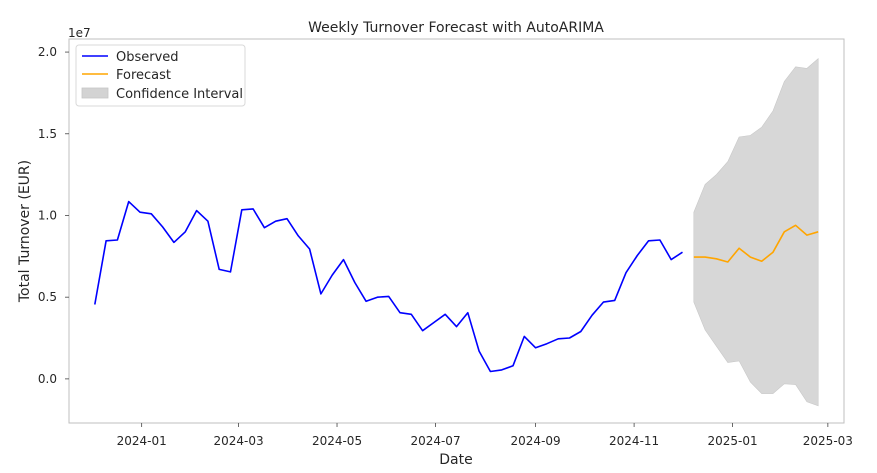 The width and height of the screenshot is (877, 473). Describe the element at coordinates (95, 93) in the screenshot. I see `legend-confidence-interval-swatch` at that location.